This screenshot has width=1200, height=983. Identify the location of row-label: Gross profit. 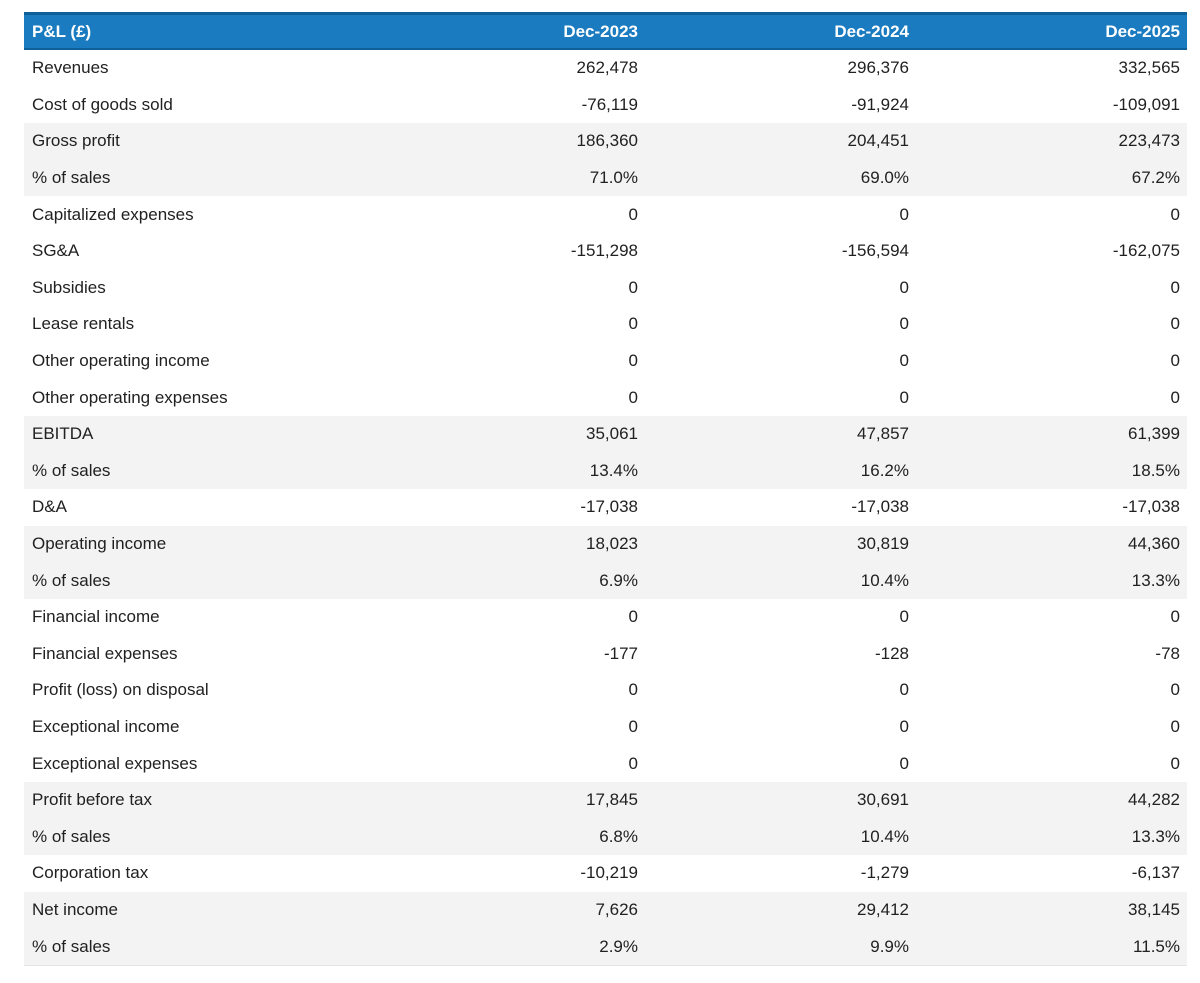
(76, 141).